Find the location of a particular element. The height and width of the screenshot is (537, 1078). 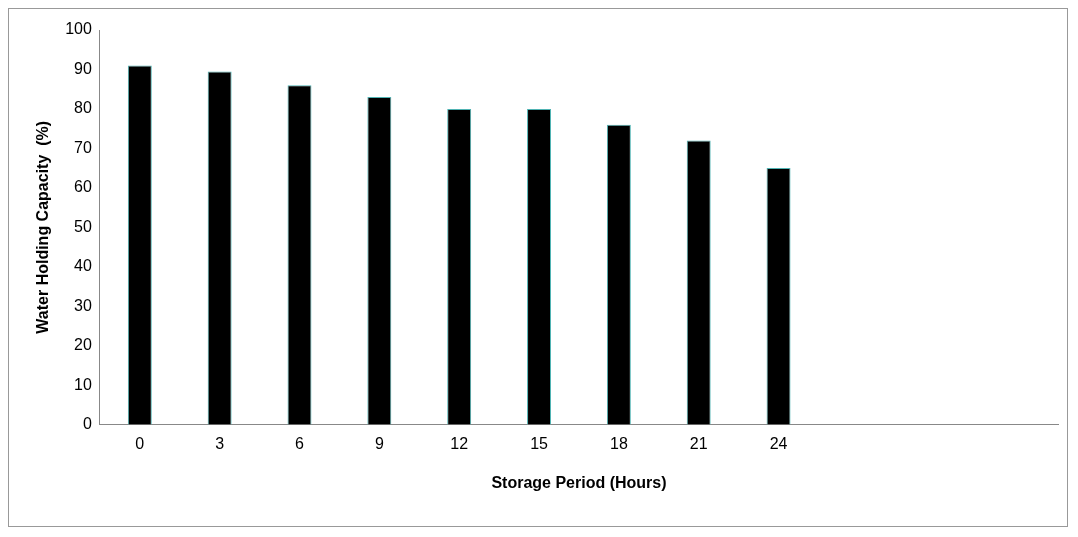

y-tick-label: 50 is located at coordinates (83, 226).